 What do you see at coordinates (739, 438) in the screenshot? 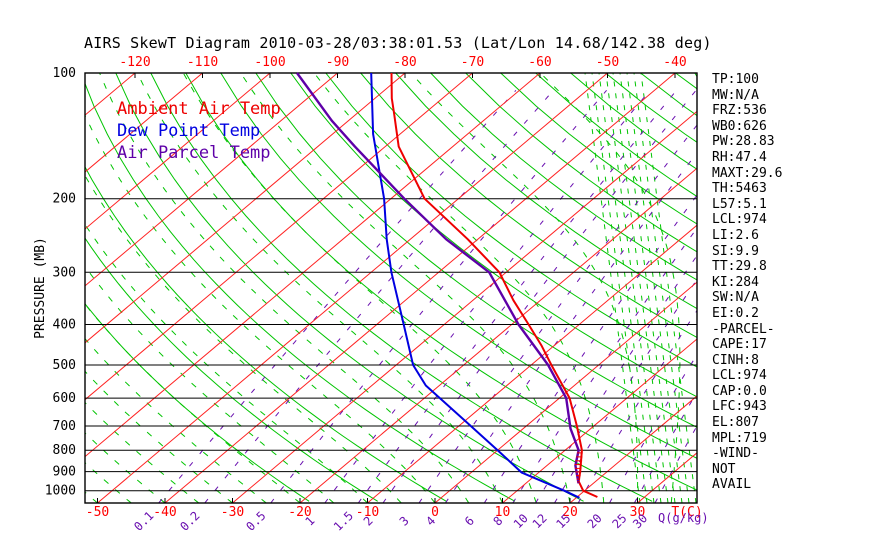
I see `stat-line: MPL:719` at bounding box center [739, 438].